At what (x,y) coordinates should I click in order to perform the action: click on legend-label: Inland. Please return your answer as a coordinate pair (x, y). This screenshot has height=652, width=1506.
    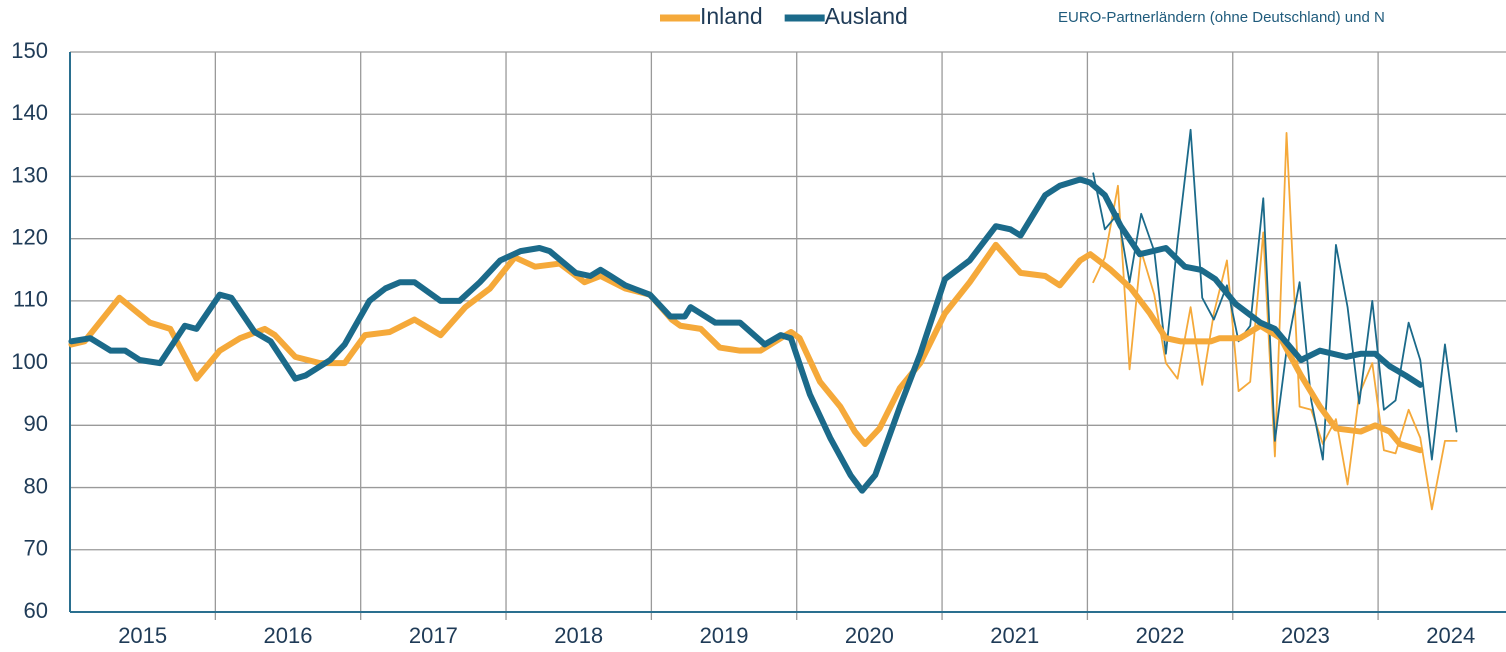
    Looking at the image, I should click on (731, 16).